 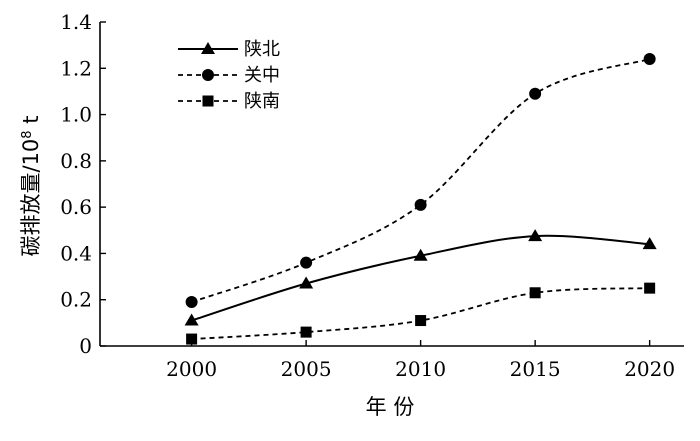 What do you see at coordinates (229, 49) in the screenshot?
I see `legend-item: 陕北` at bounding box center [229, 49].